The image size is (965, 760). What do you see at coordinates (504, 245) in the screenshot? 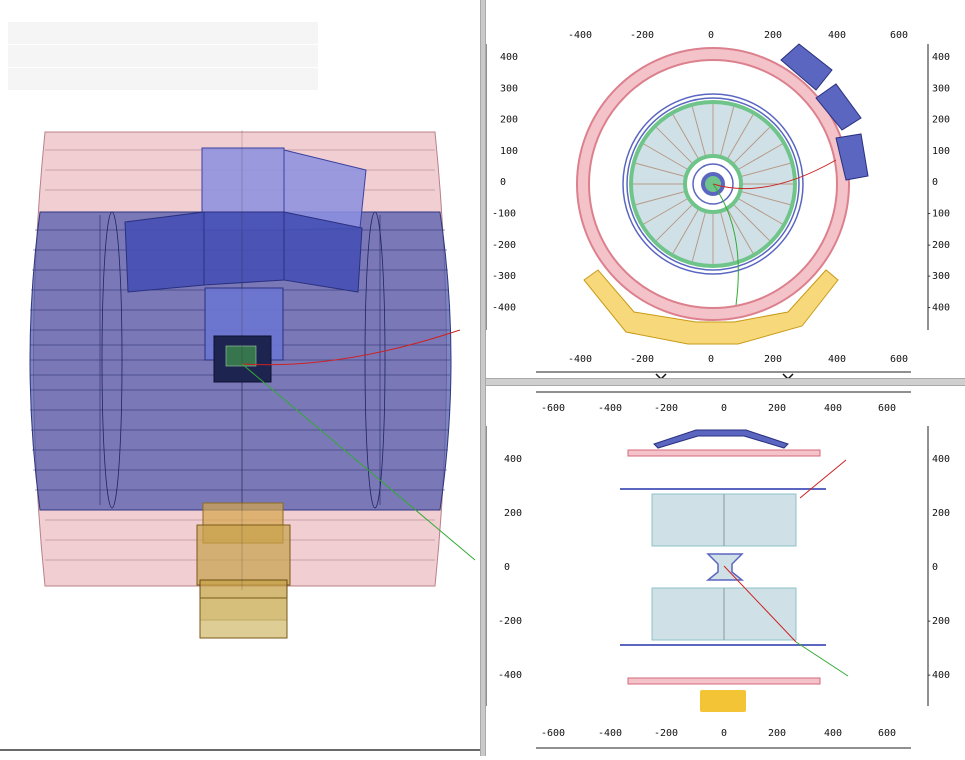
I see `y-tick-left: -200` at bounding box center [504, 245].